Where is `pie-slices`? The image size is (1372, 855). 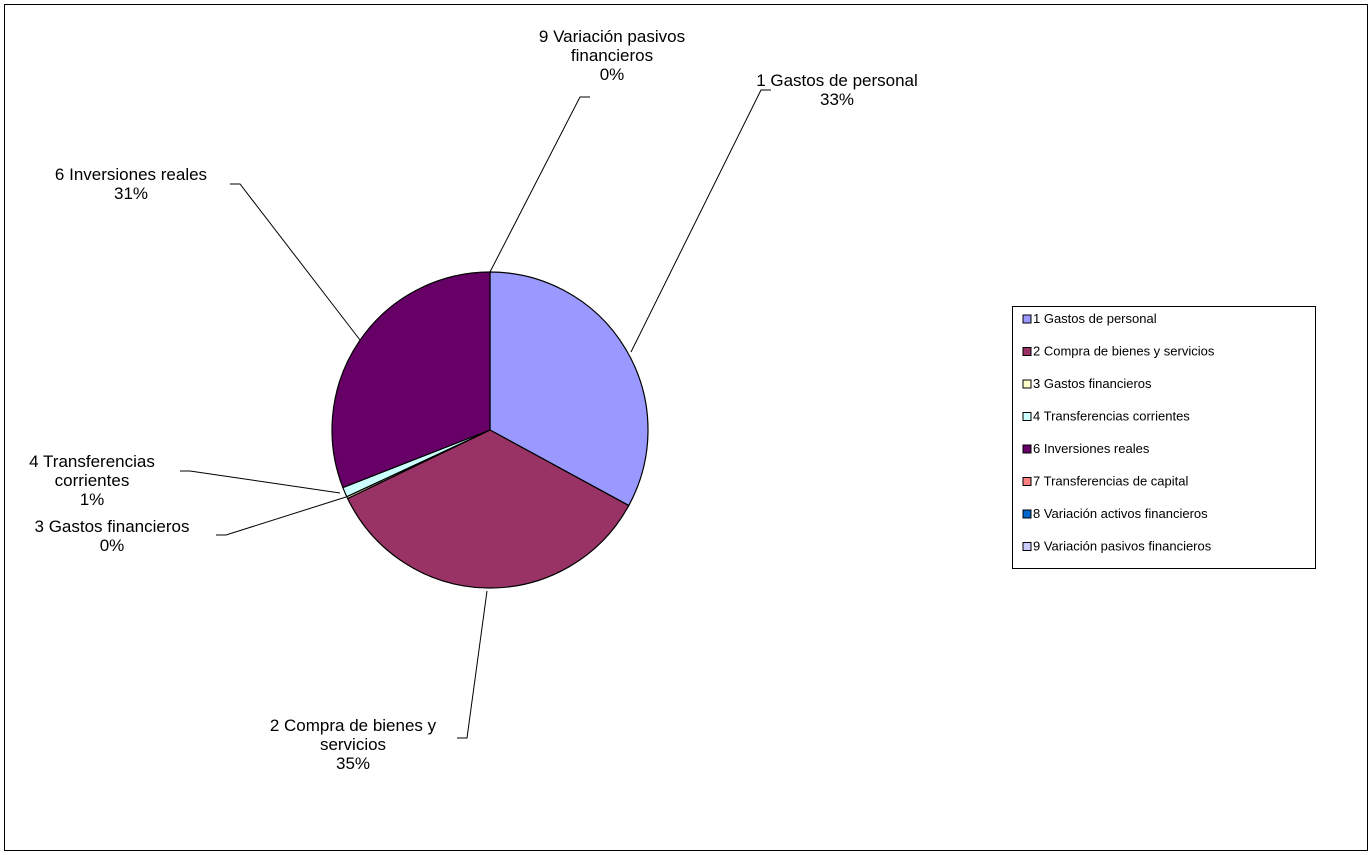 pie-slices is located at coordinates (490, 430).